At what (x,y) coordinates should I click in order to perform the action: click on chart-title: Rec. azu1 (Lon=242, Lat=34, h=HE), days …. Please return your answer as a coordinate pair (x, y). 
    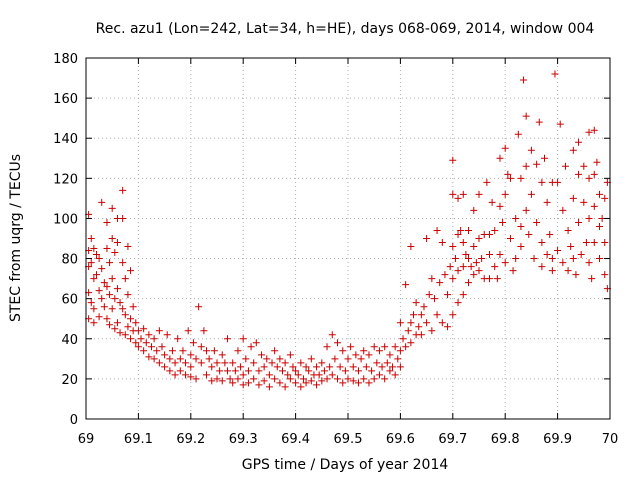
    Looking at the image, I should click on (345, 29).